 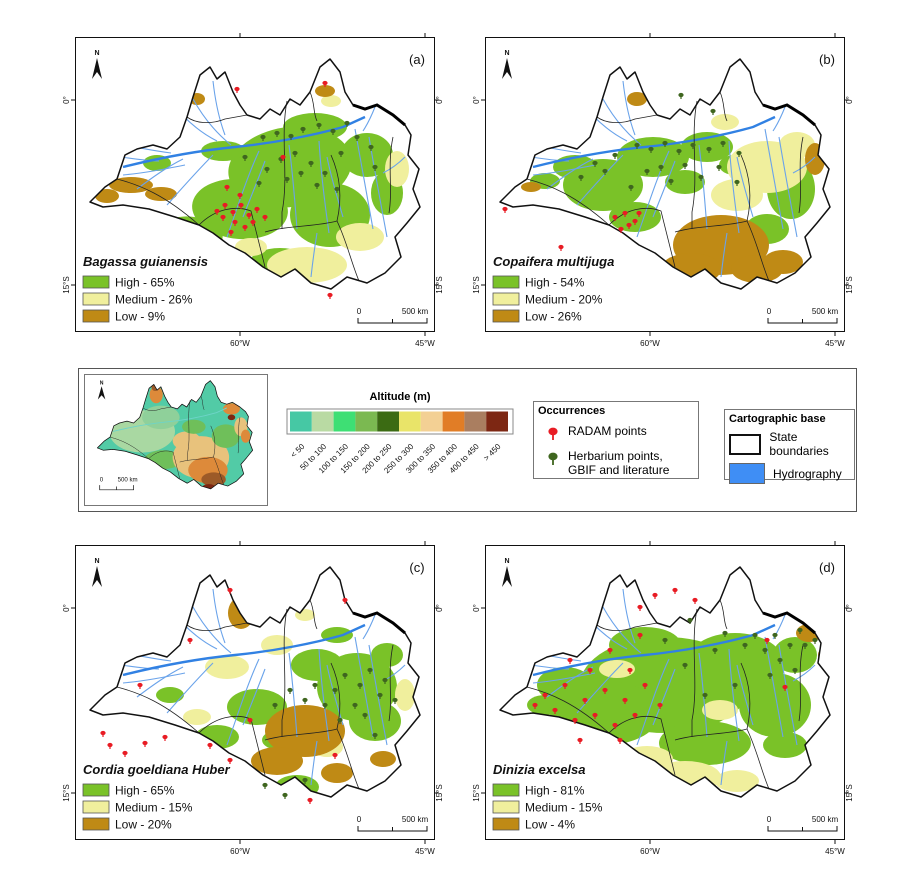 I want to click on class-label-medium: Medium - 20%, so click(x=564, y=300).